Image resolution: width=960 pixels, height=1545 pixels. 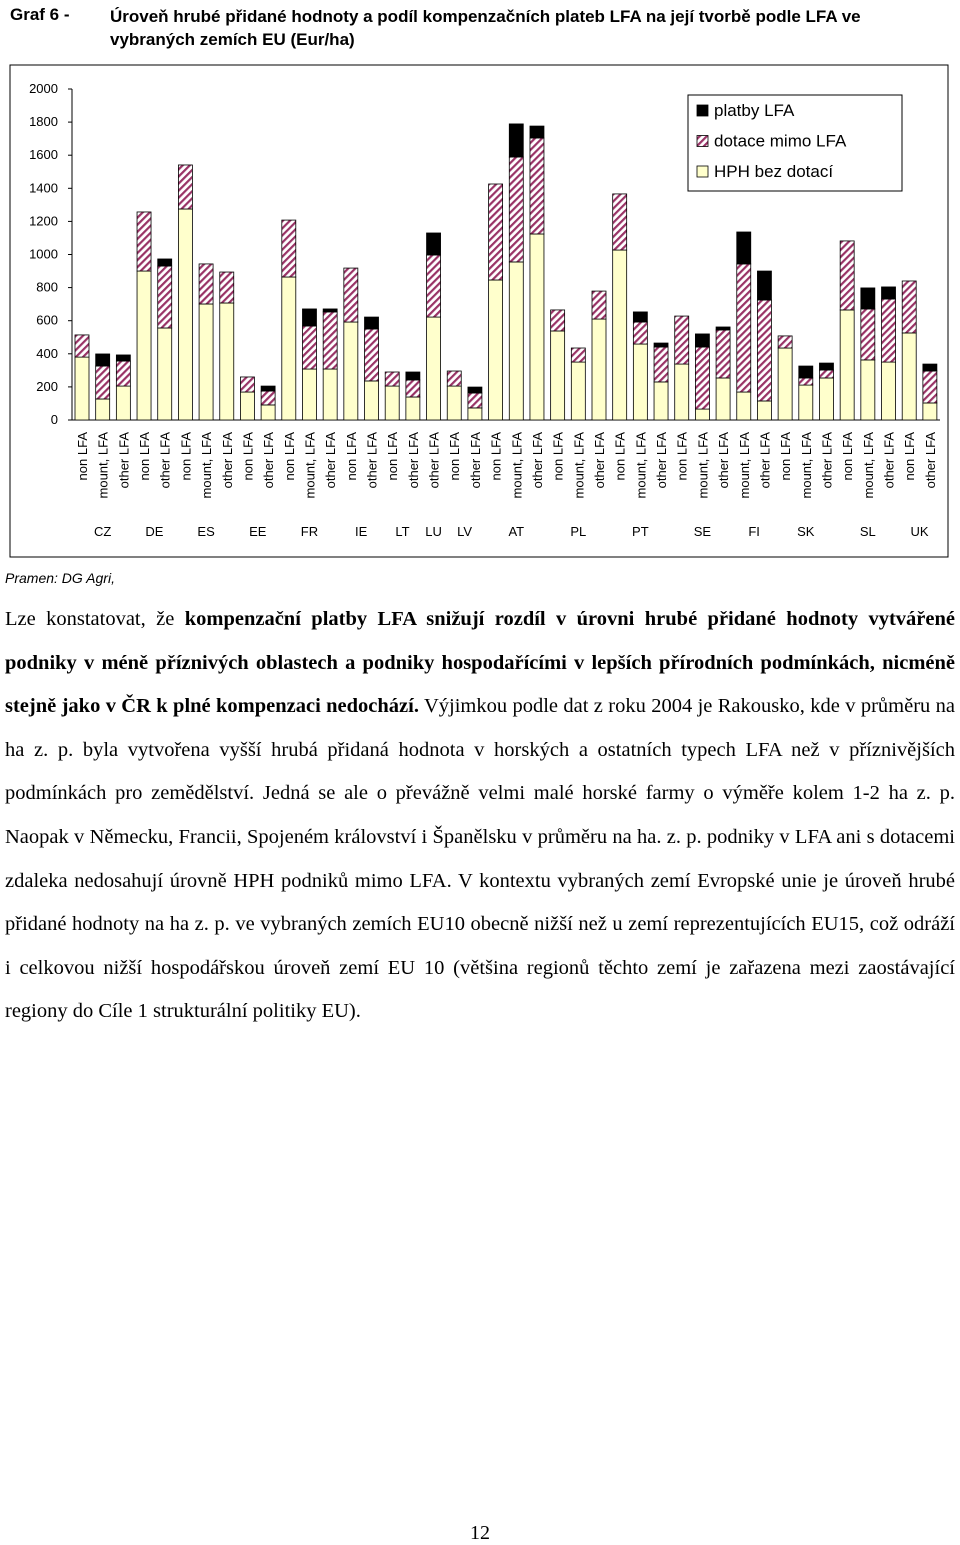 What do you see at coordinates (578, 531) in the screenshot?
I see `group-label: PL` at bounding box center [578, 531].